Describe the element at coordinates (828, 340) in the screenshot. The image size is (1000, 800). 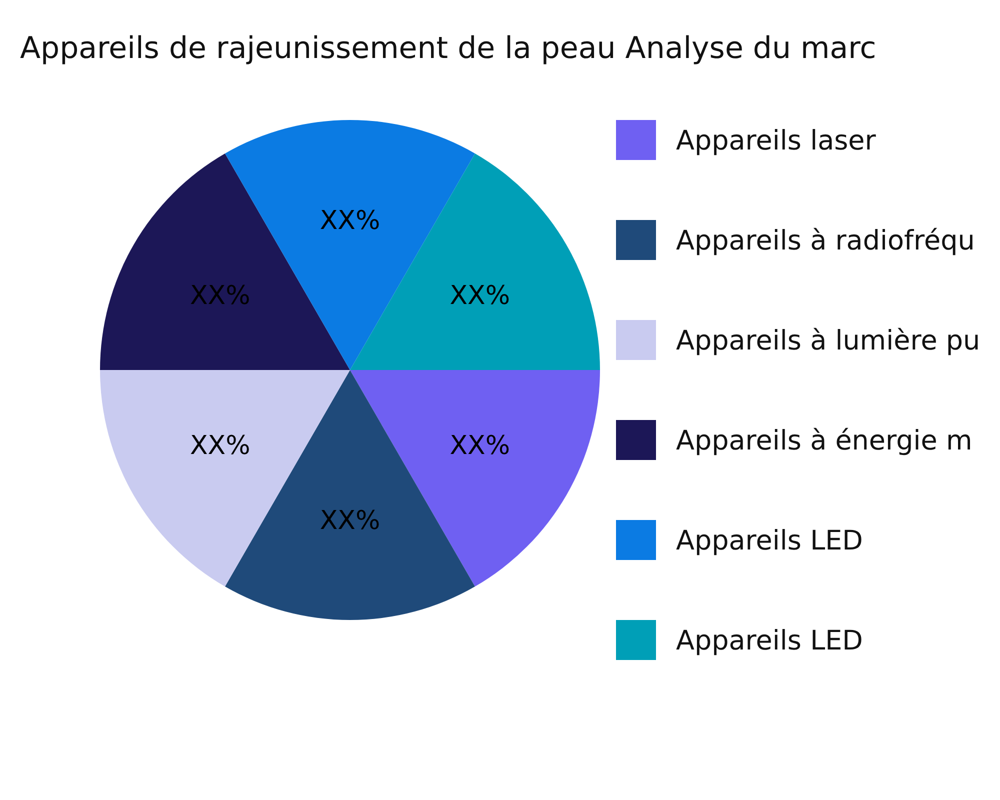
I see `legend-label: Appareils à lumière pu` at that location.